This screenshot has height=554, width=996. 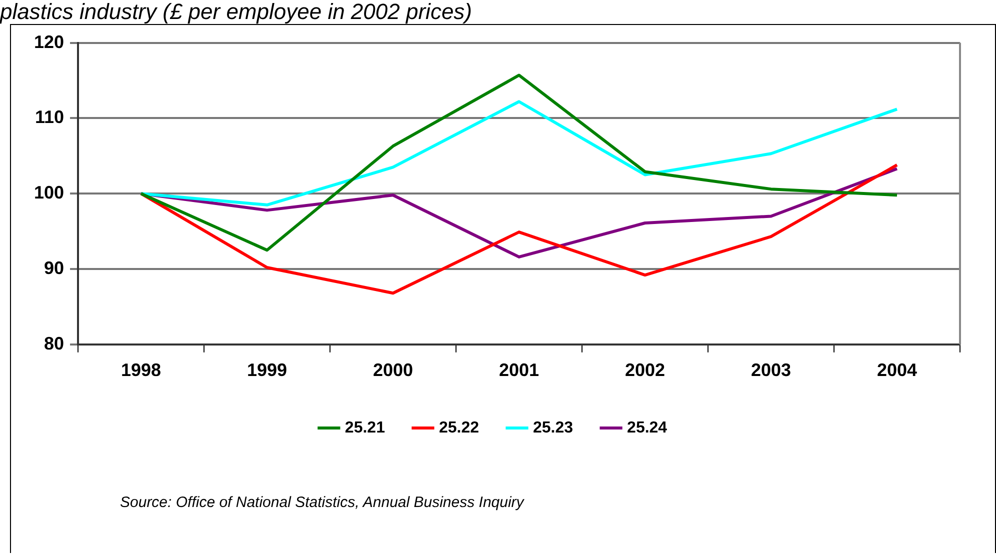 I want to click on y-tick-label: 80, so click(x=54, y=343).